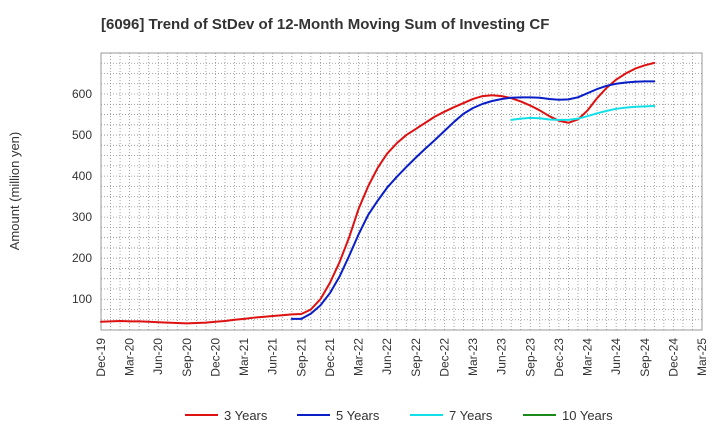 The image size is (720, 440). I want to click on legend-label-7-years: 7 Years, so click(471, 415).